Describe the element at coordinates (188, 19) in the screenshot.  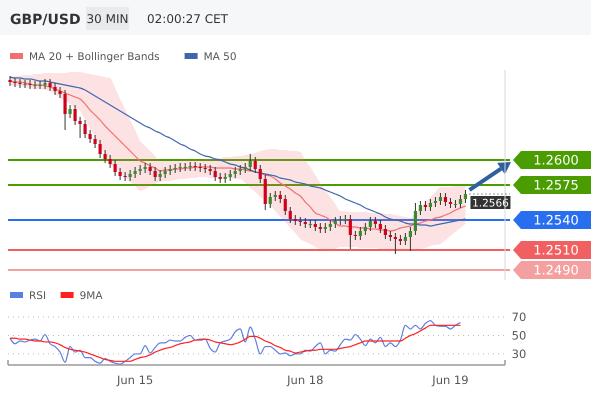
I see `text: 02:00:27 CET` at that location.